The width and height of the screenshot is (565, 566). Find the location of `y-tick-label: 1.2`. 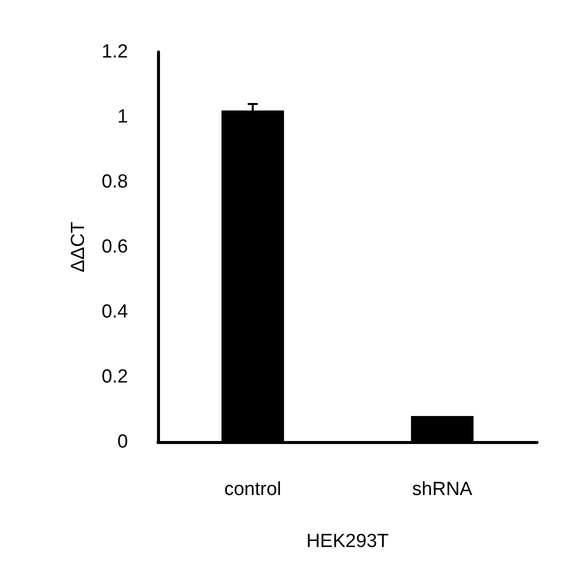

y-tick-label: 1.2 is located at coordinates (115, 52).